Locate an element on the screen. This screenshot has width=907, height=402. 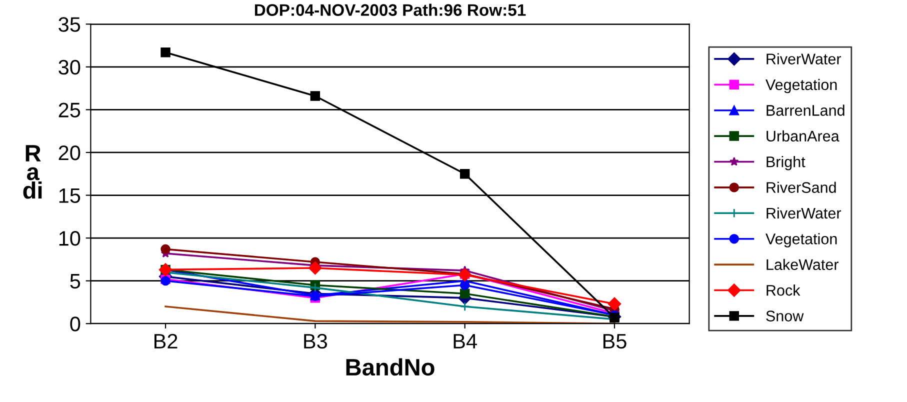
x-tick-label: B2 is located at coordinates (166, 341).